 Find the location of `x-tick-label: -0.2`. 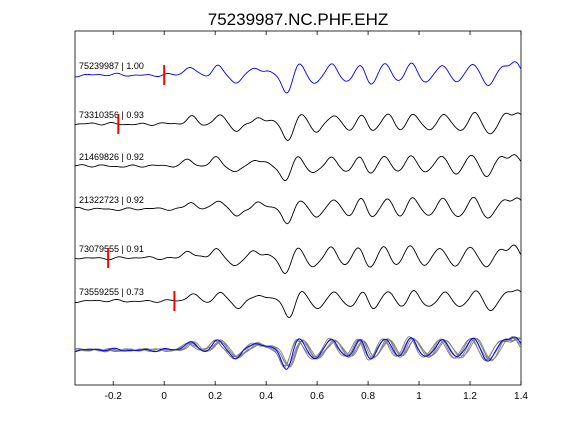

x-tick-label: -0.2 is located at coordinates (114, 396).